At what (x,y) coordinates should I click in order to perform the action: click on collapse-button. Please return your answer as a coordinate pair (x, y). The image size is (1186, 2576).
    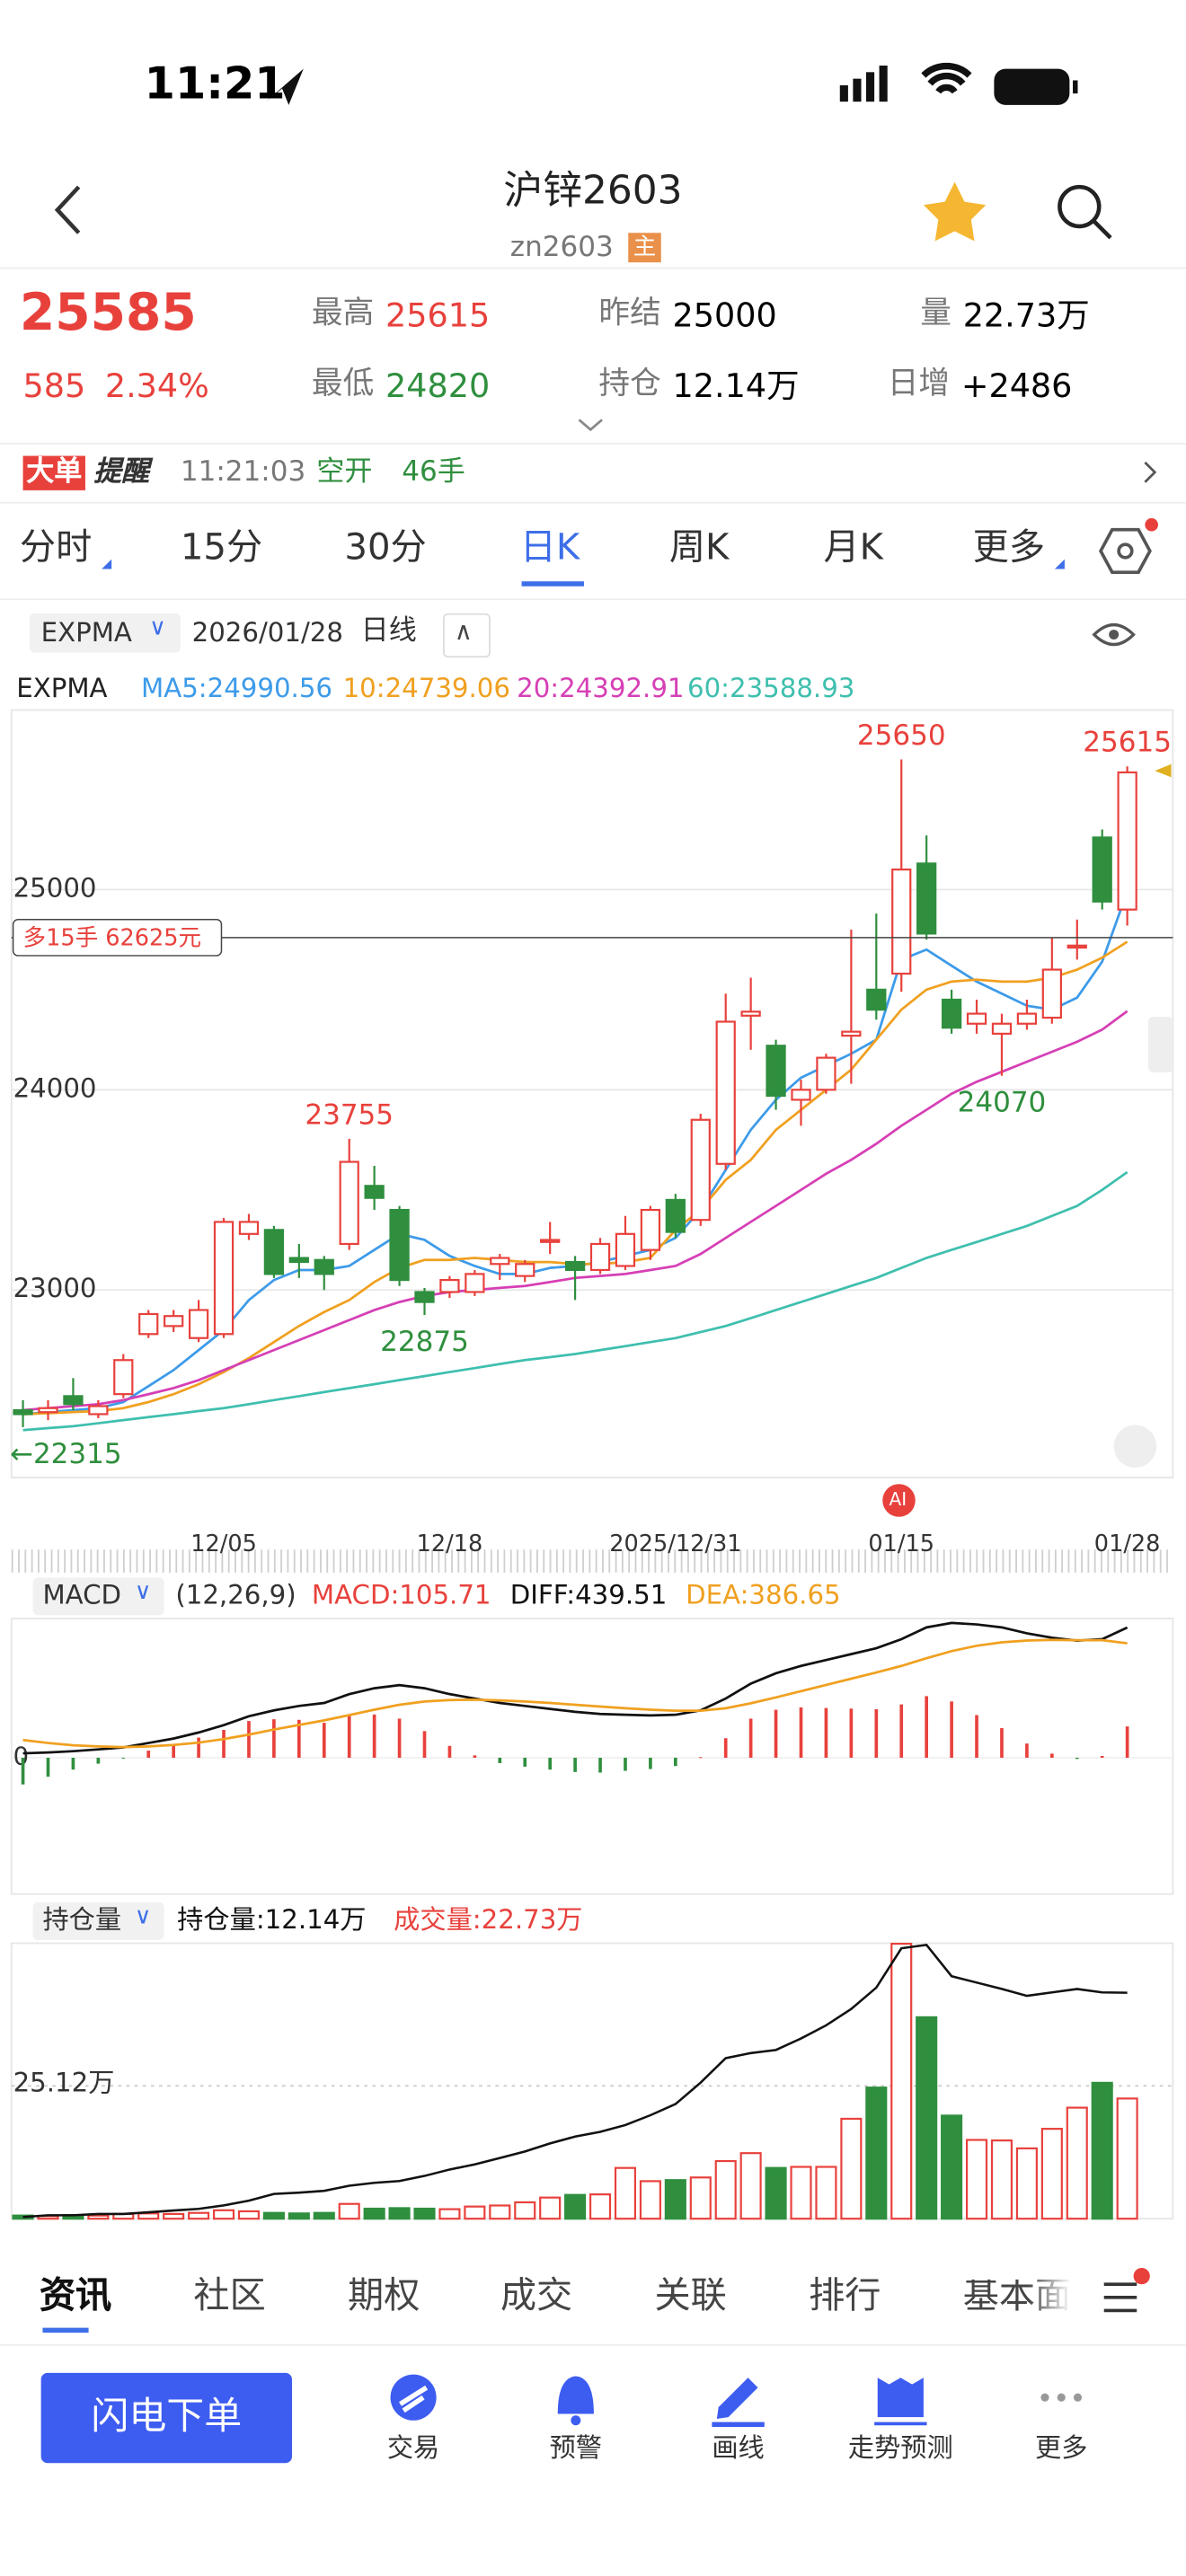
    Looking at the image, I should click on (466, 635).